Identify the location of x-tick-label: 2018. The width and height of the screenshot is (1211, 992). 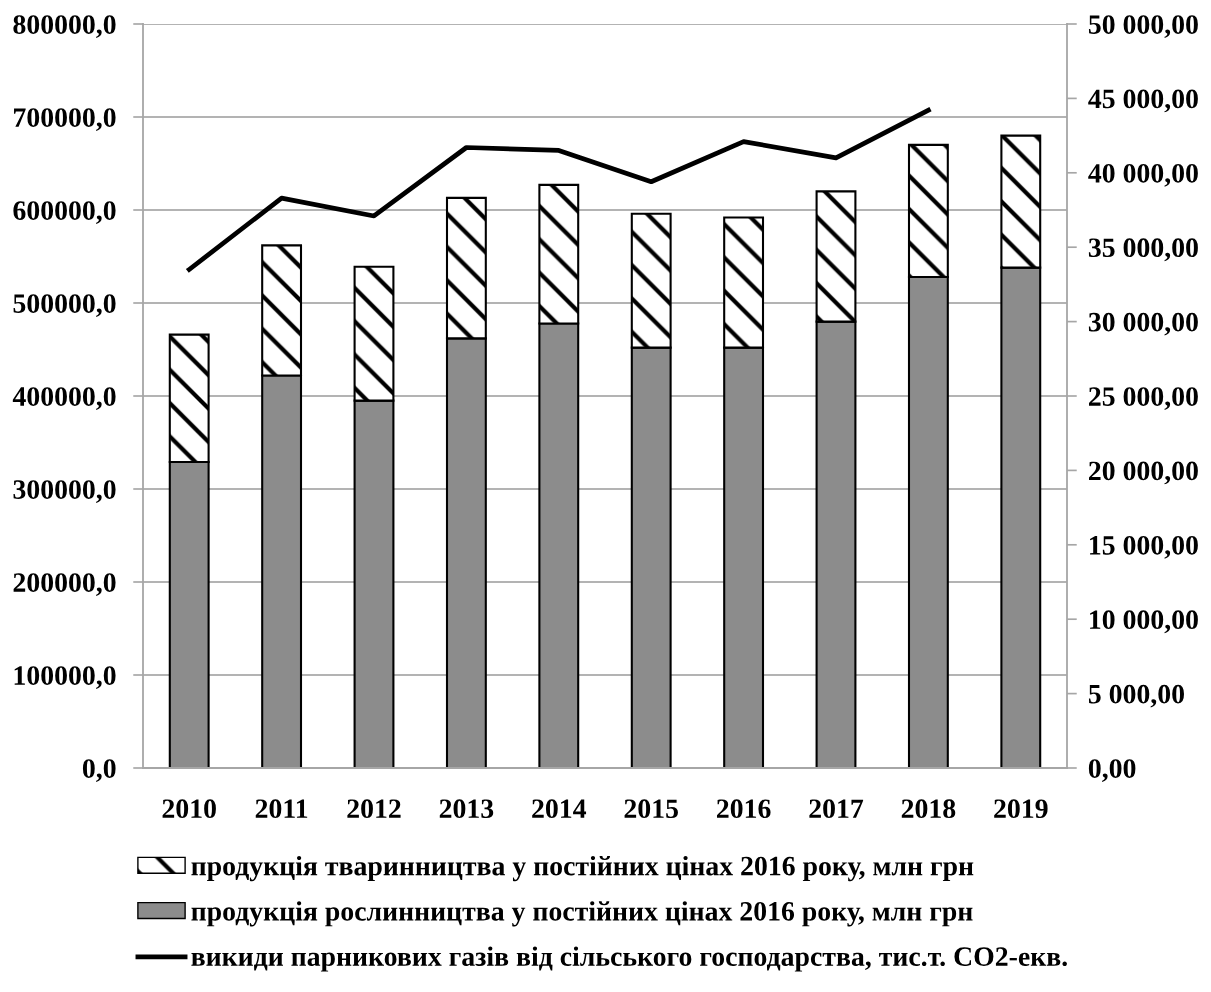
(928, 809).